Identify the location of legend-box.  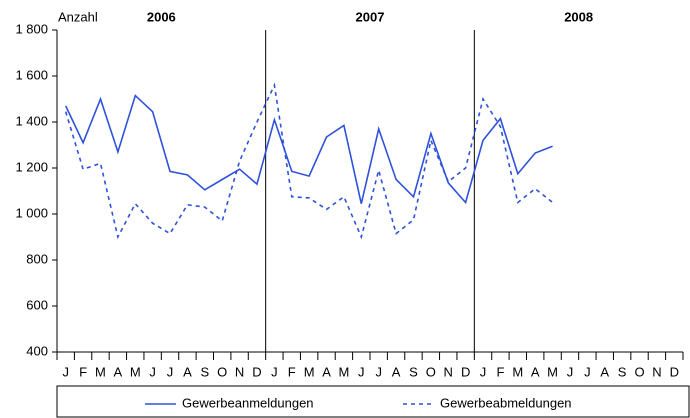
(373, 401).